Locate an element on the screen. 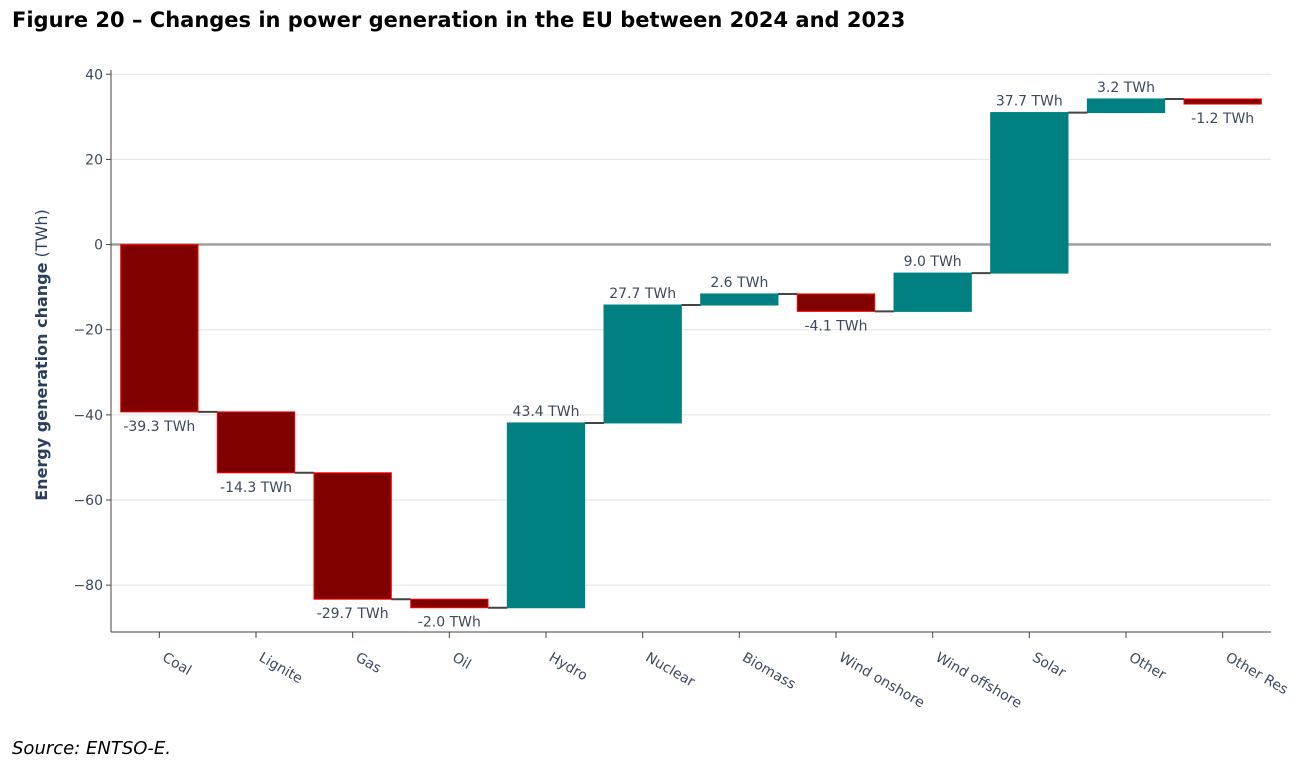  x-tick-label: Other Res is located at coordinates (1257, 674).